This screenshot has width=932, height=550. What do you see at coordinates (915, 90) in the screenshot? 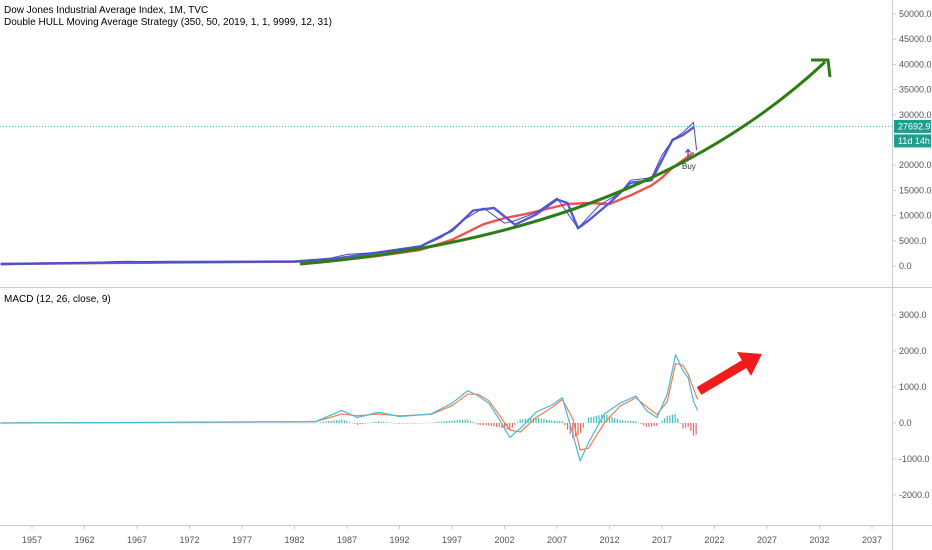
I see `price-tick-label: 35000.0` at bounding box center [915, 90].